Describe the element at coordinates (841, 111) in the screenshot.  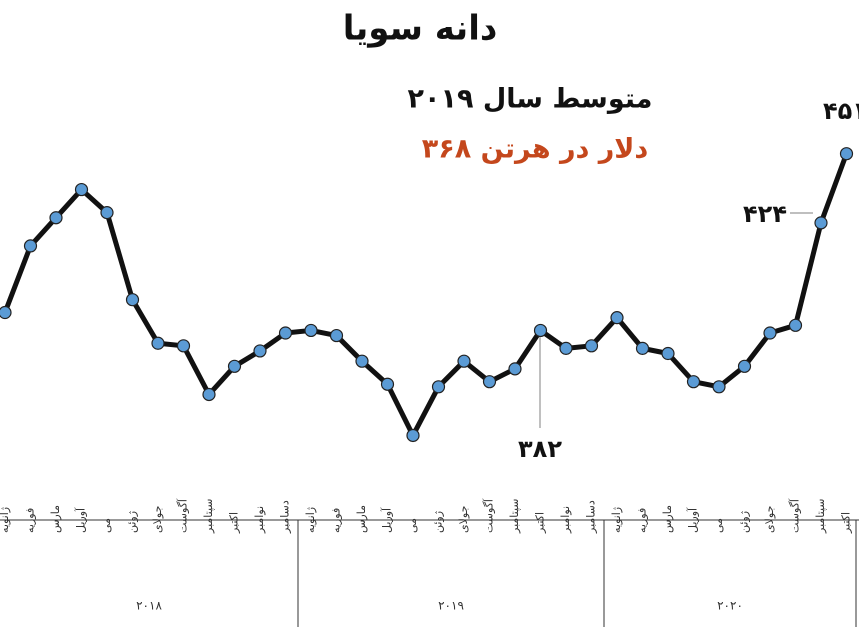
I see `value-label: ۴۵۱` at that location.